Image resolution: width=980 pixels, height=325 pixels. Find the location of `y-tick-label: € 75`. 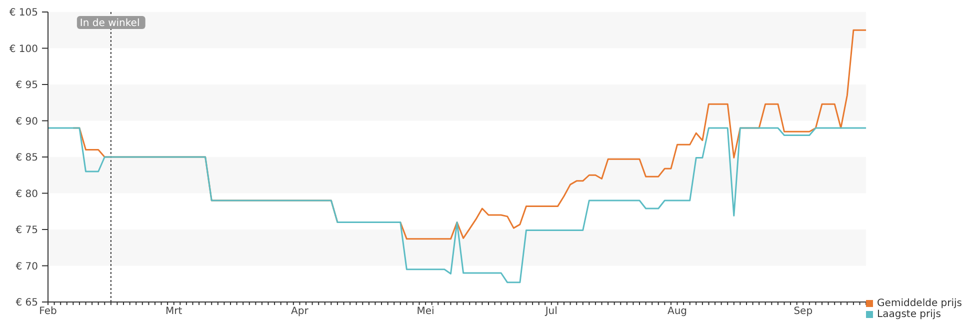

y-tick-label: € 75 is located at coordinates (27, 230).